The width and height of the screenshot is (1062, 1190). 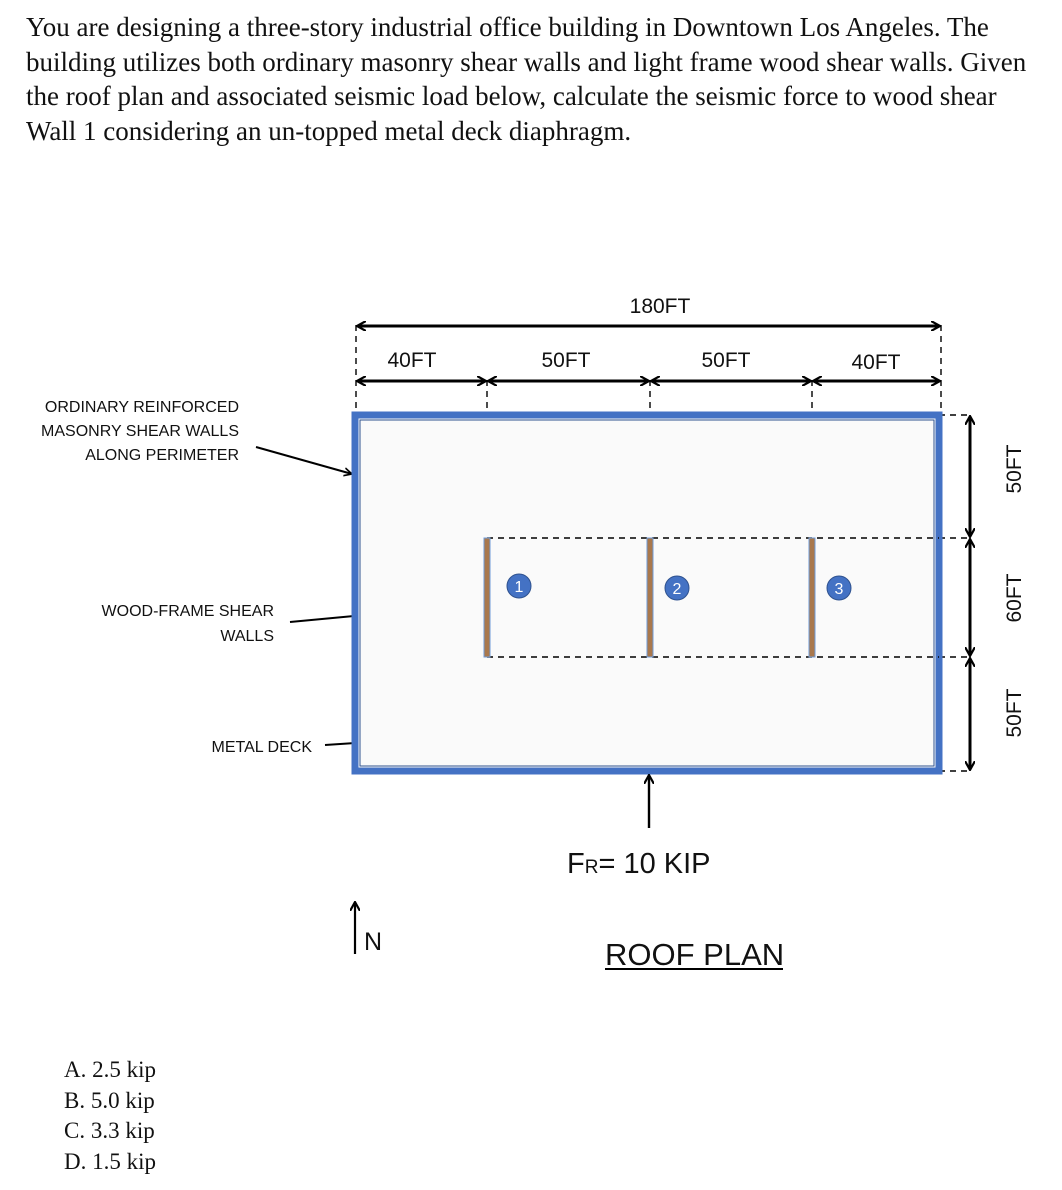 I want to click on wall-1-badge: 1, so click(x=519, y=586).